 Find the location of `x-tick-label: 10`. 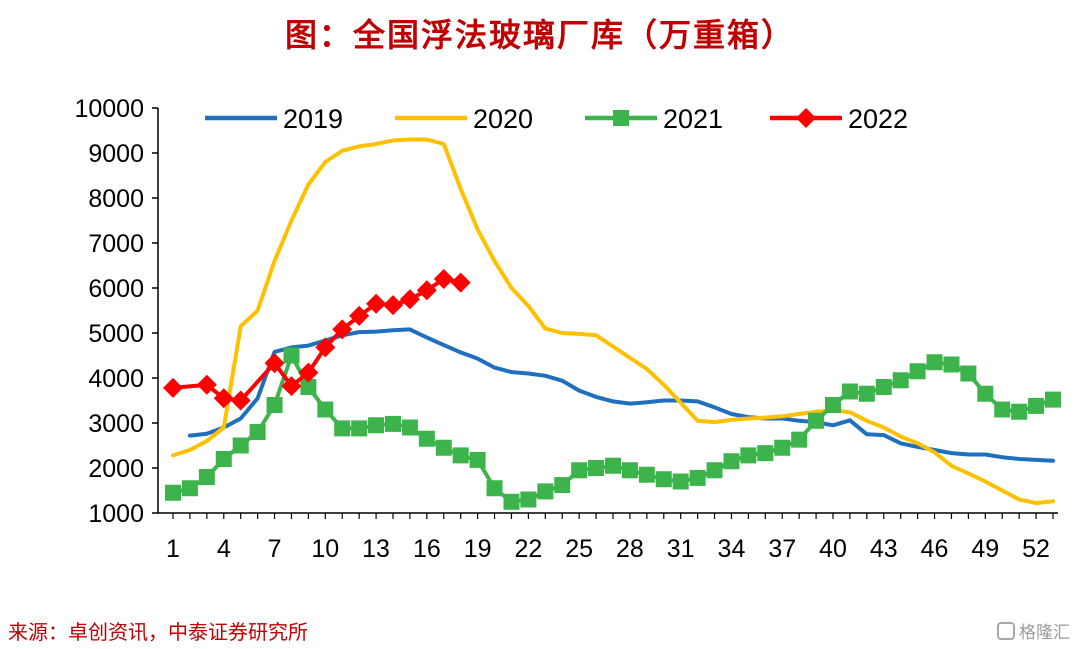

x-tick-label: 10 is located at coordinates (325, 549).